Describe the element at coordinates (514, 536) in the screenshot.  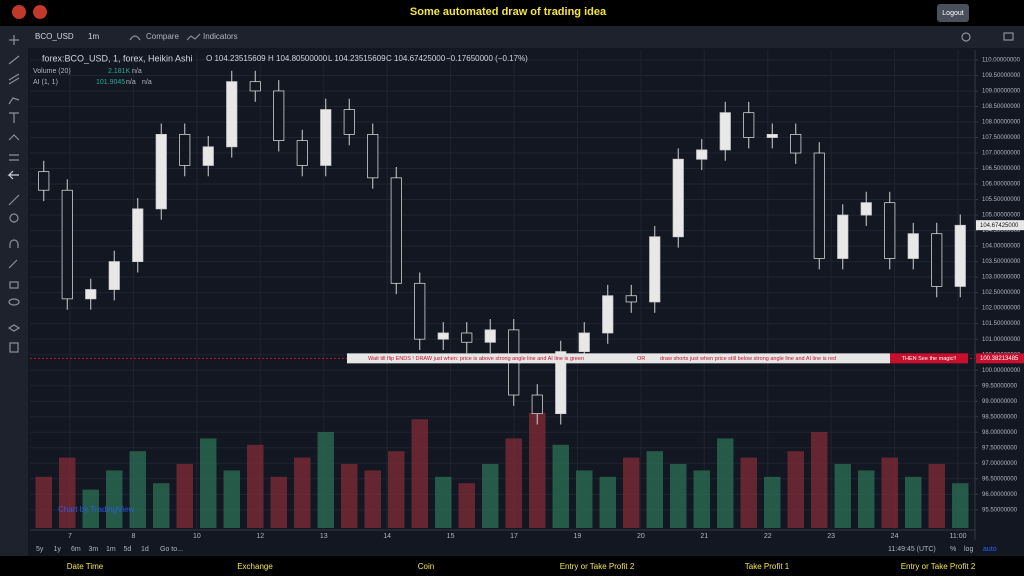
I see `x-tick-label: 17` at that location.